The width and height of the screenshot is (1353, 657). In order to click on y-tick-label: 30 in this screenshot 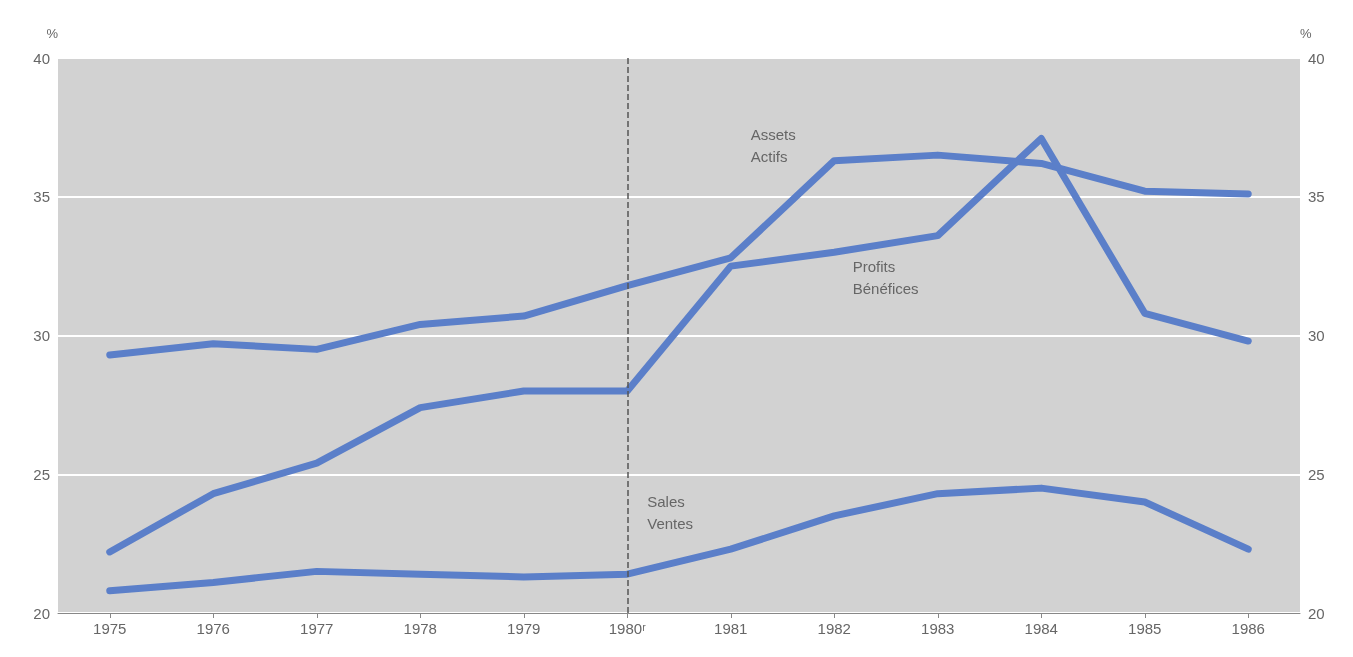, I will do `click(41, 335)`.